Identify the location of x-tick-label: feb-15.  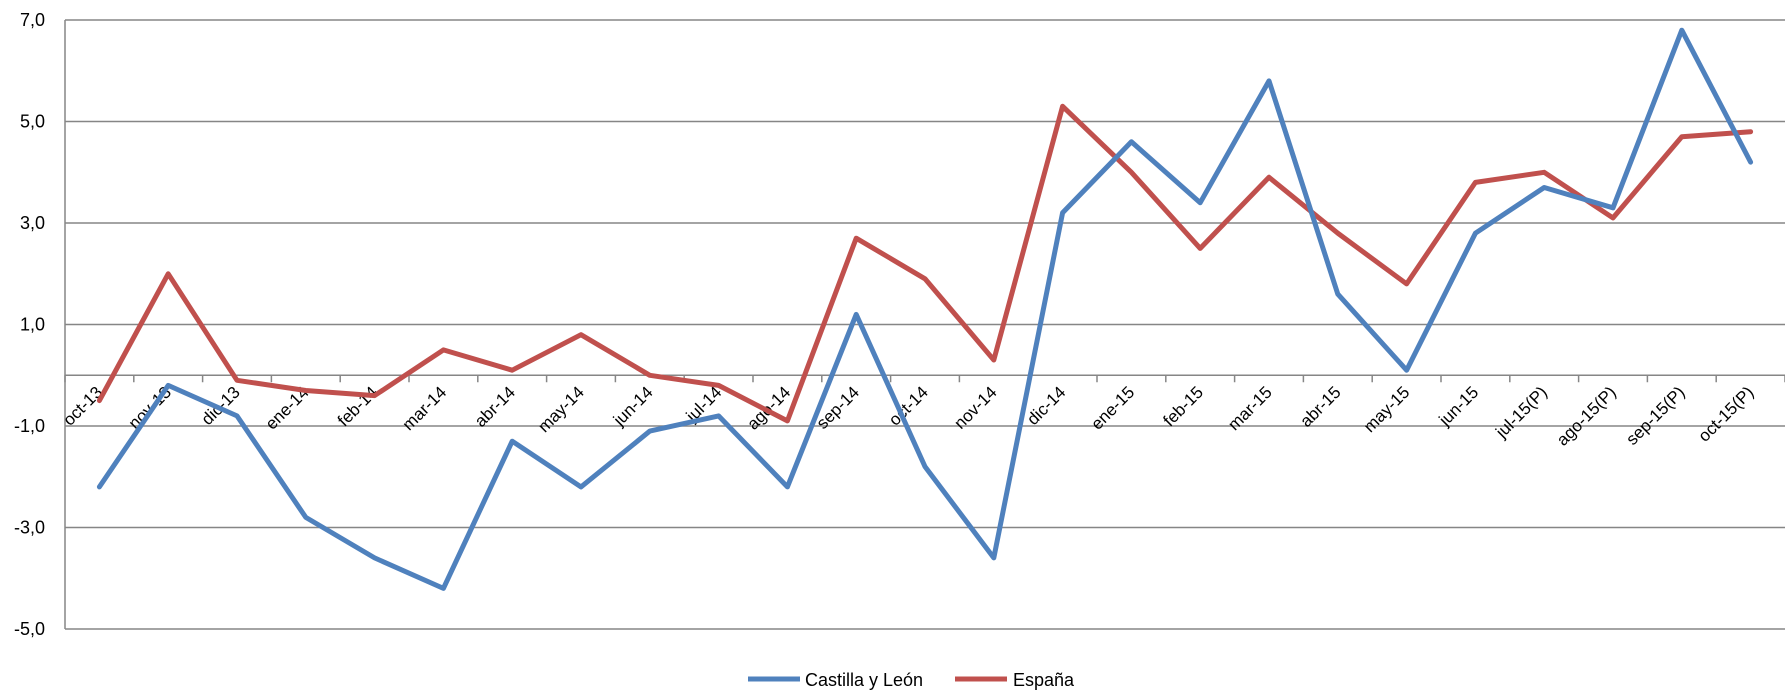
(1184, 407).